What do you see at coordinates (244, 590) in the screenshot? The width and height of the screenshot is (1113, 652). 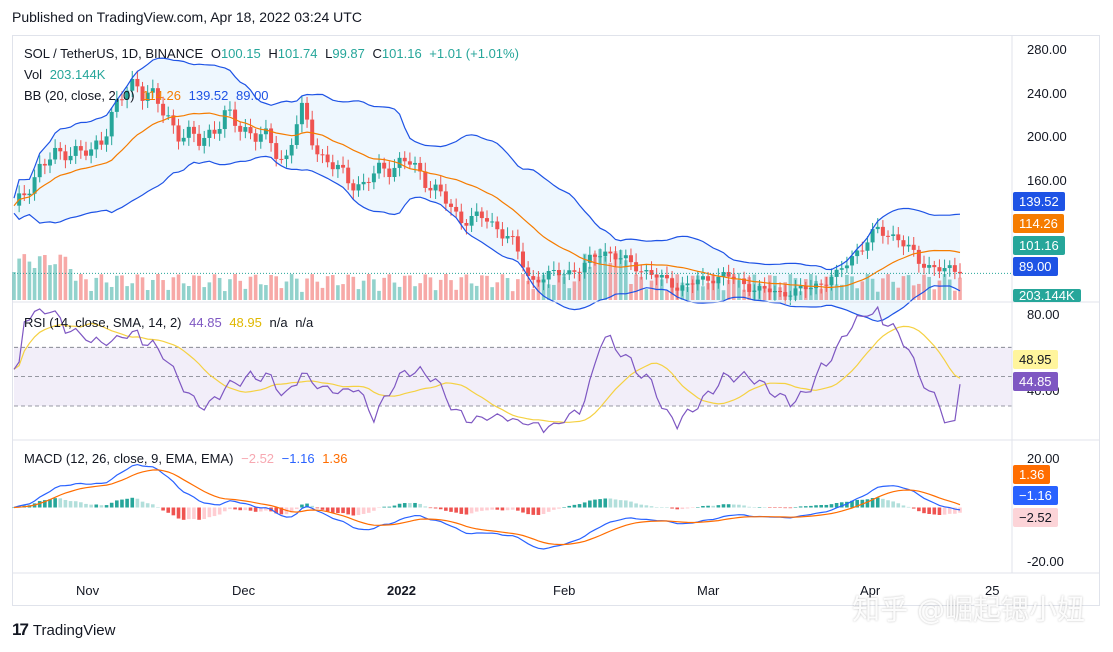 I see `time-label-dec: Dec` at bounding box center [244, 590].